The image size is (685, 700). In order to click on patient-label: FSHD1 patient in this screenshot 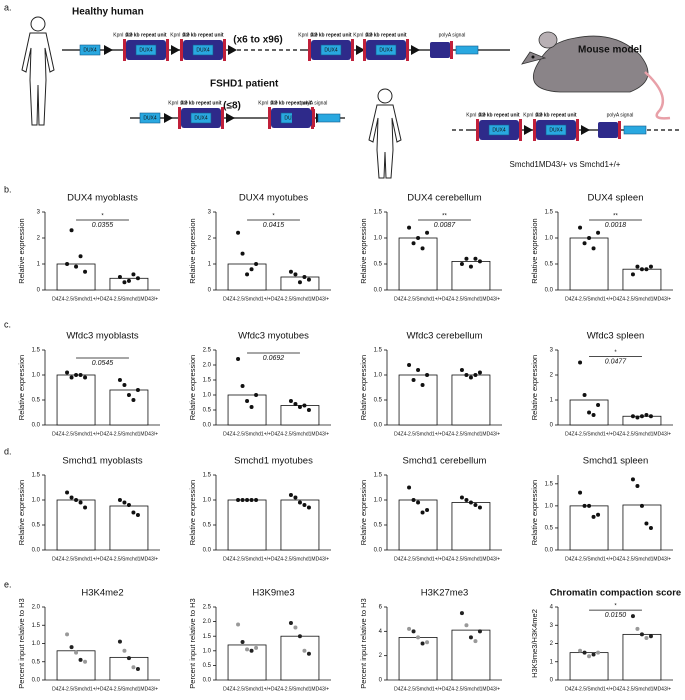, I will do `click(244, 84)`.